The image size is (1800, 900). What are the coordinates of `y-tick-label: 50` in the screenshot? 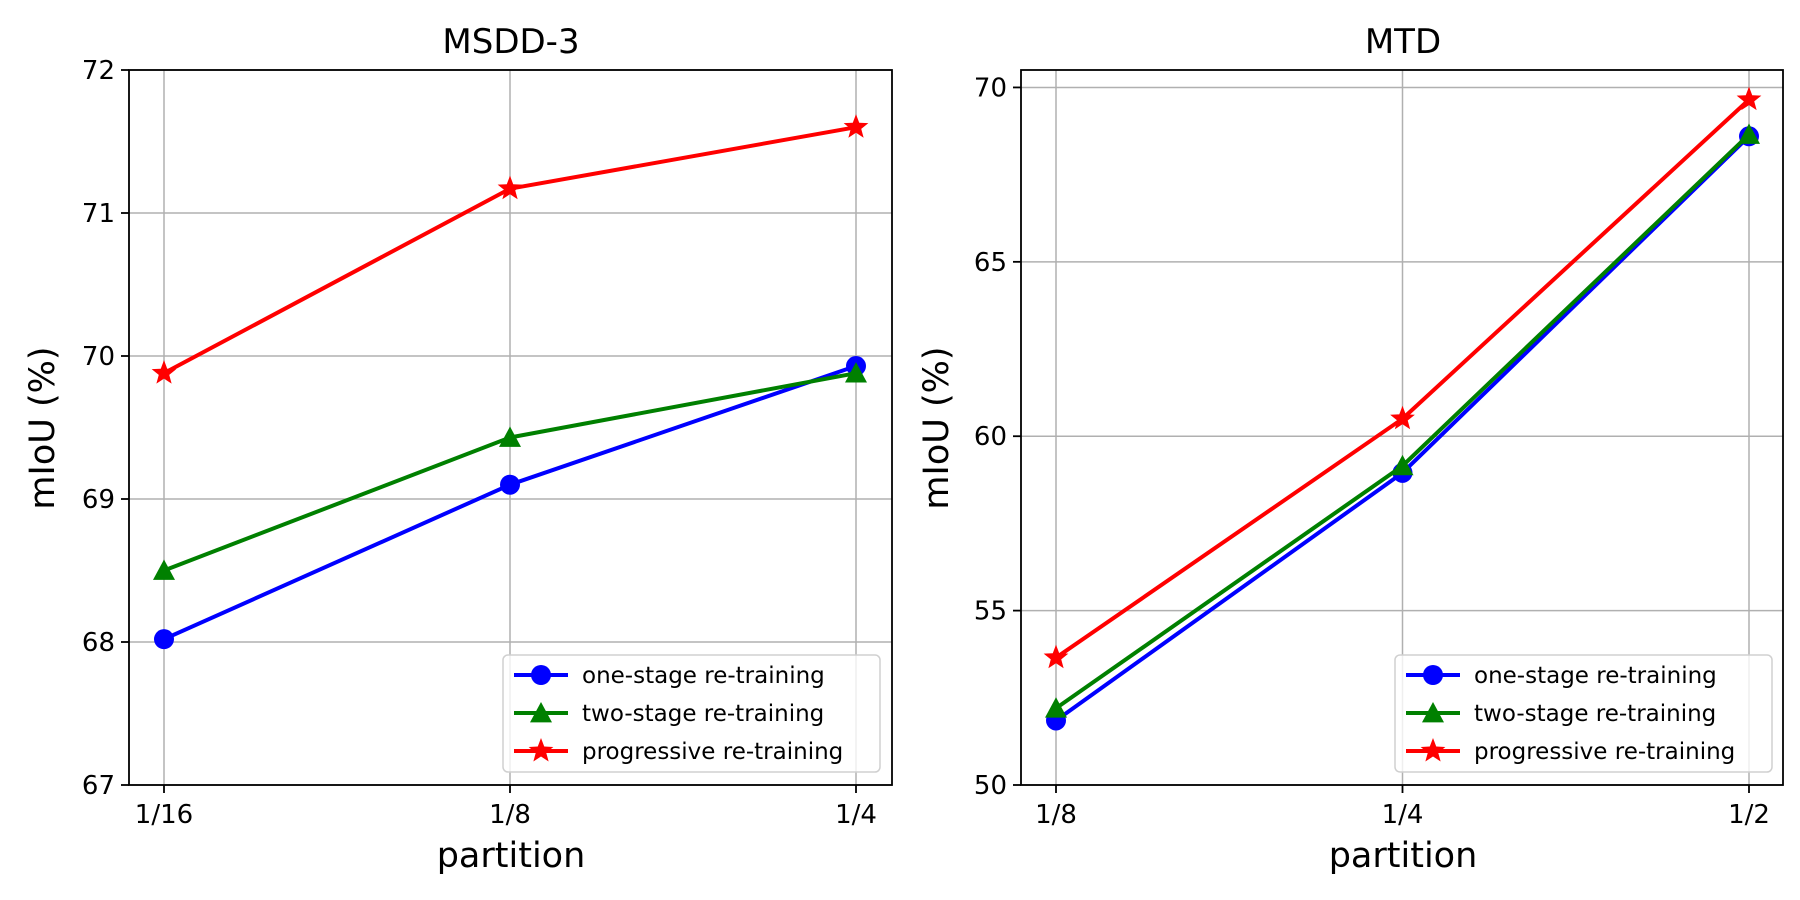 It's located at (990, 786).